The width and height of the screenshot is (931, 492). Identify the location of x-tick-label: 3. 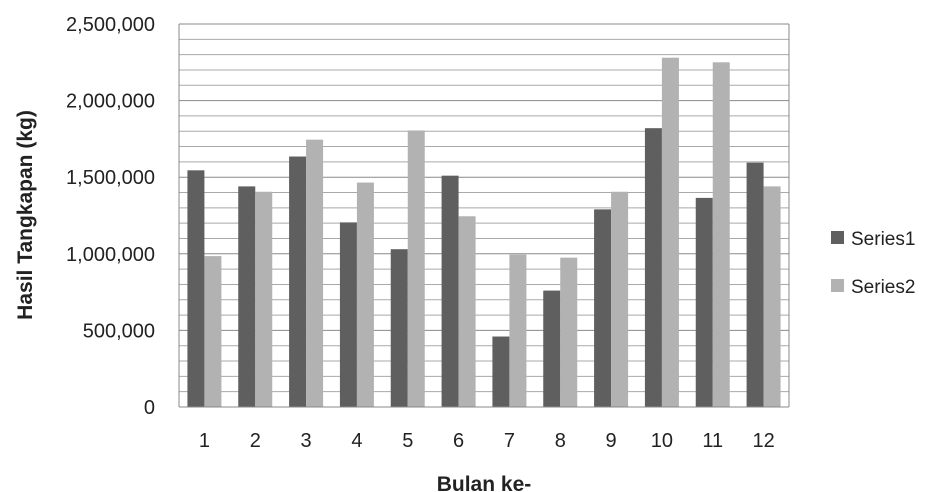
(306, 441).